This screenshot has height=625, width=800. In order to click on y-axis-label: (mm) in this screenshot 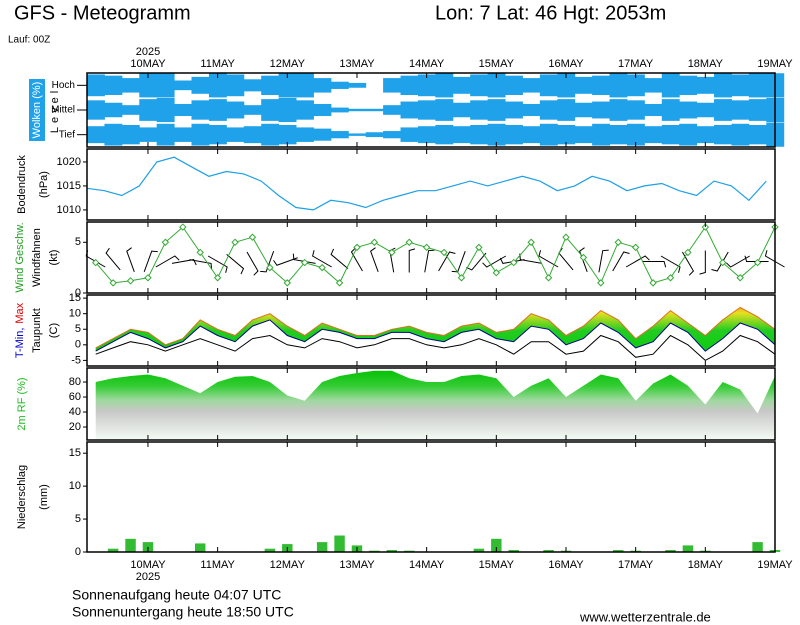, I will do `click(44, 497)`.